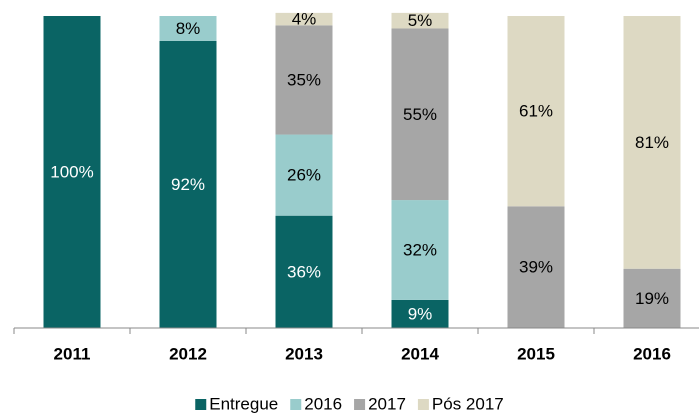 This screenshot has width=699, height=414. I want to click on x-tick-label: 2012, so click(188, 353).